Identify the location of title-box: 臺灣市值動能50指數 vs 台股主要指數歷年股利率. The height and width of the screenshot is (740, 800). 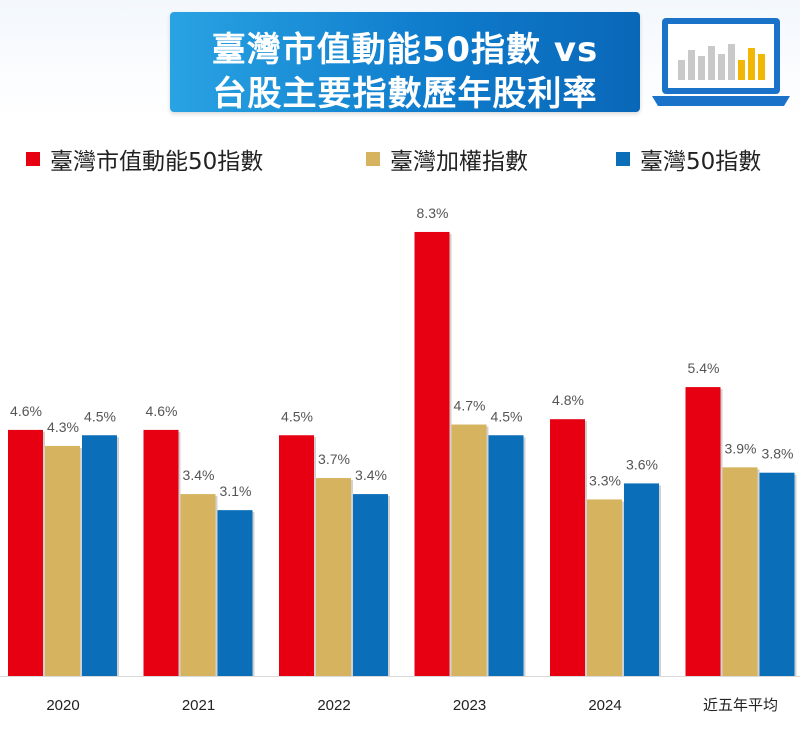
(405, 63).